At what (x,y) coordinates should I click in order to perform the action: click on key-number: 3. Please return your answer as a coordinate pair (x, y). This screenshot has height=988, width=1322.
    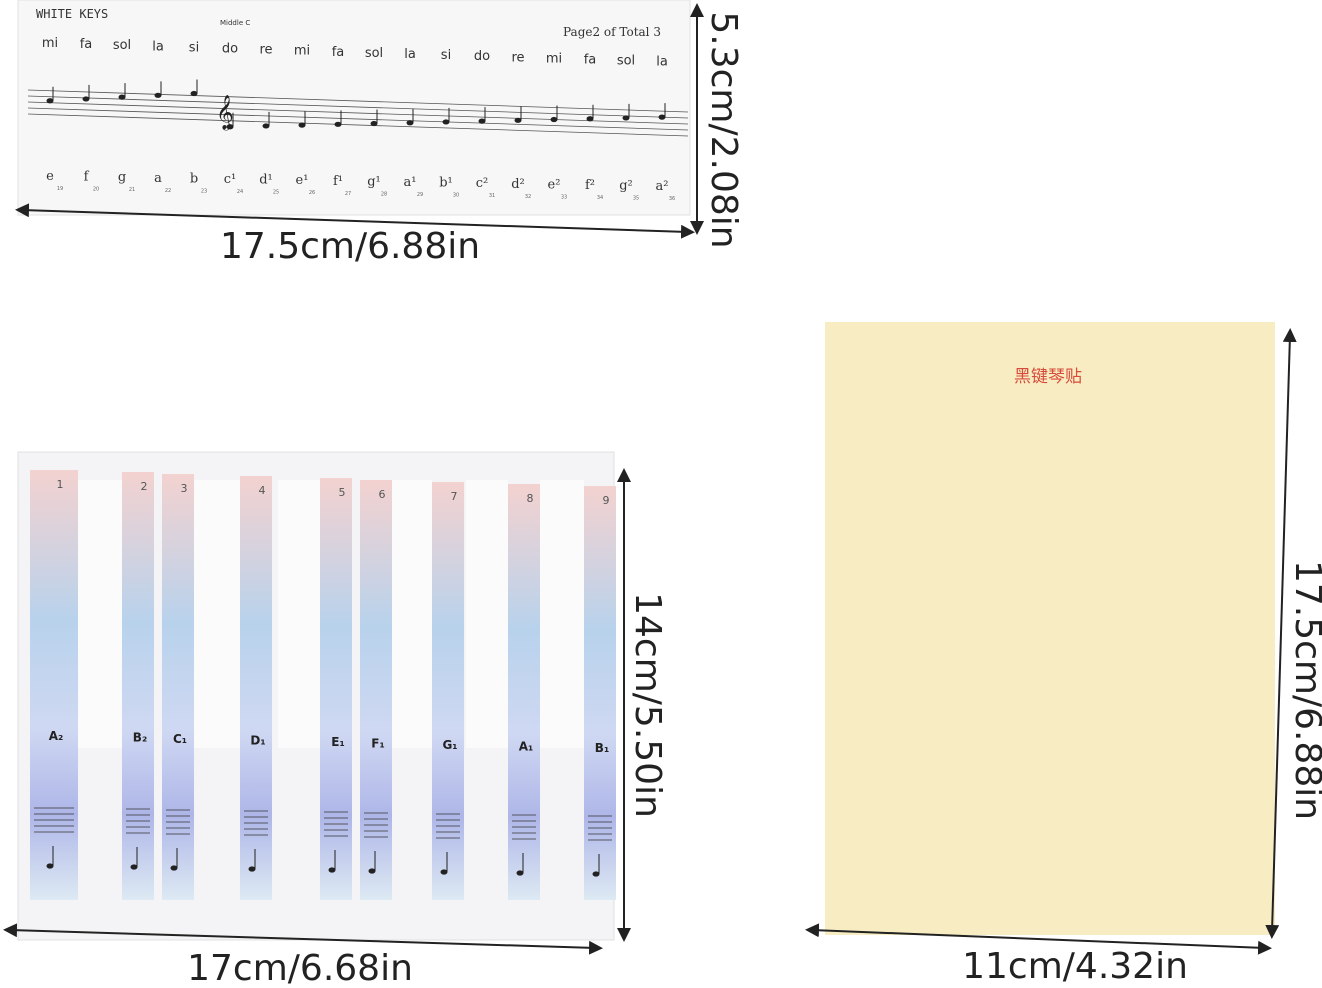
    Looking at the image, I should click on (184, 488).